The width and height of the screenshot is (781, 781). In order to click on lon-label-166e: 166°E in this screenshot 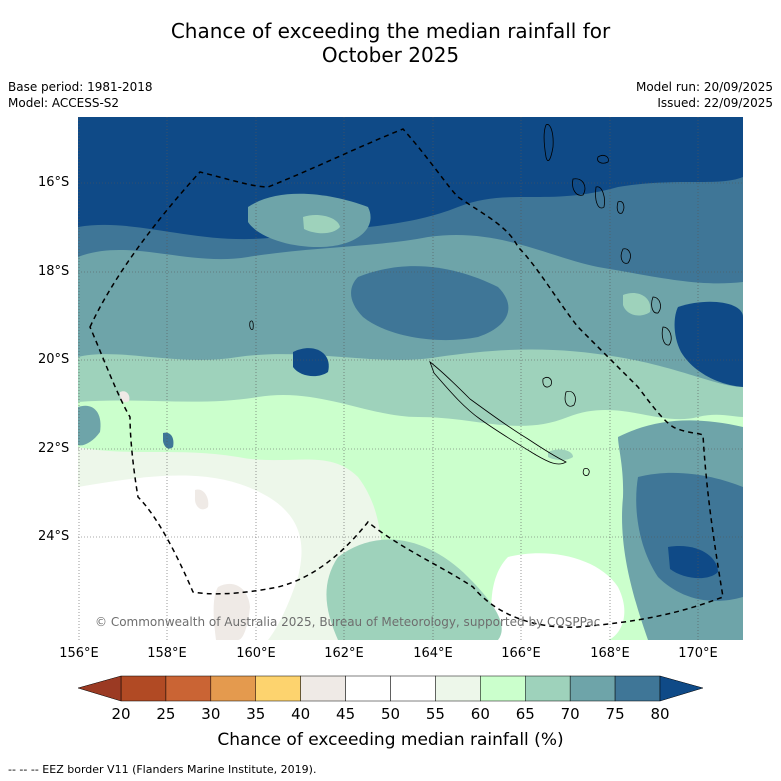, I will do `click(521, 653)`.